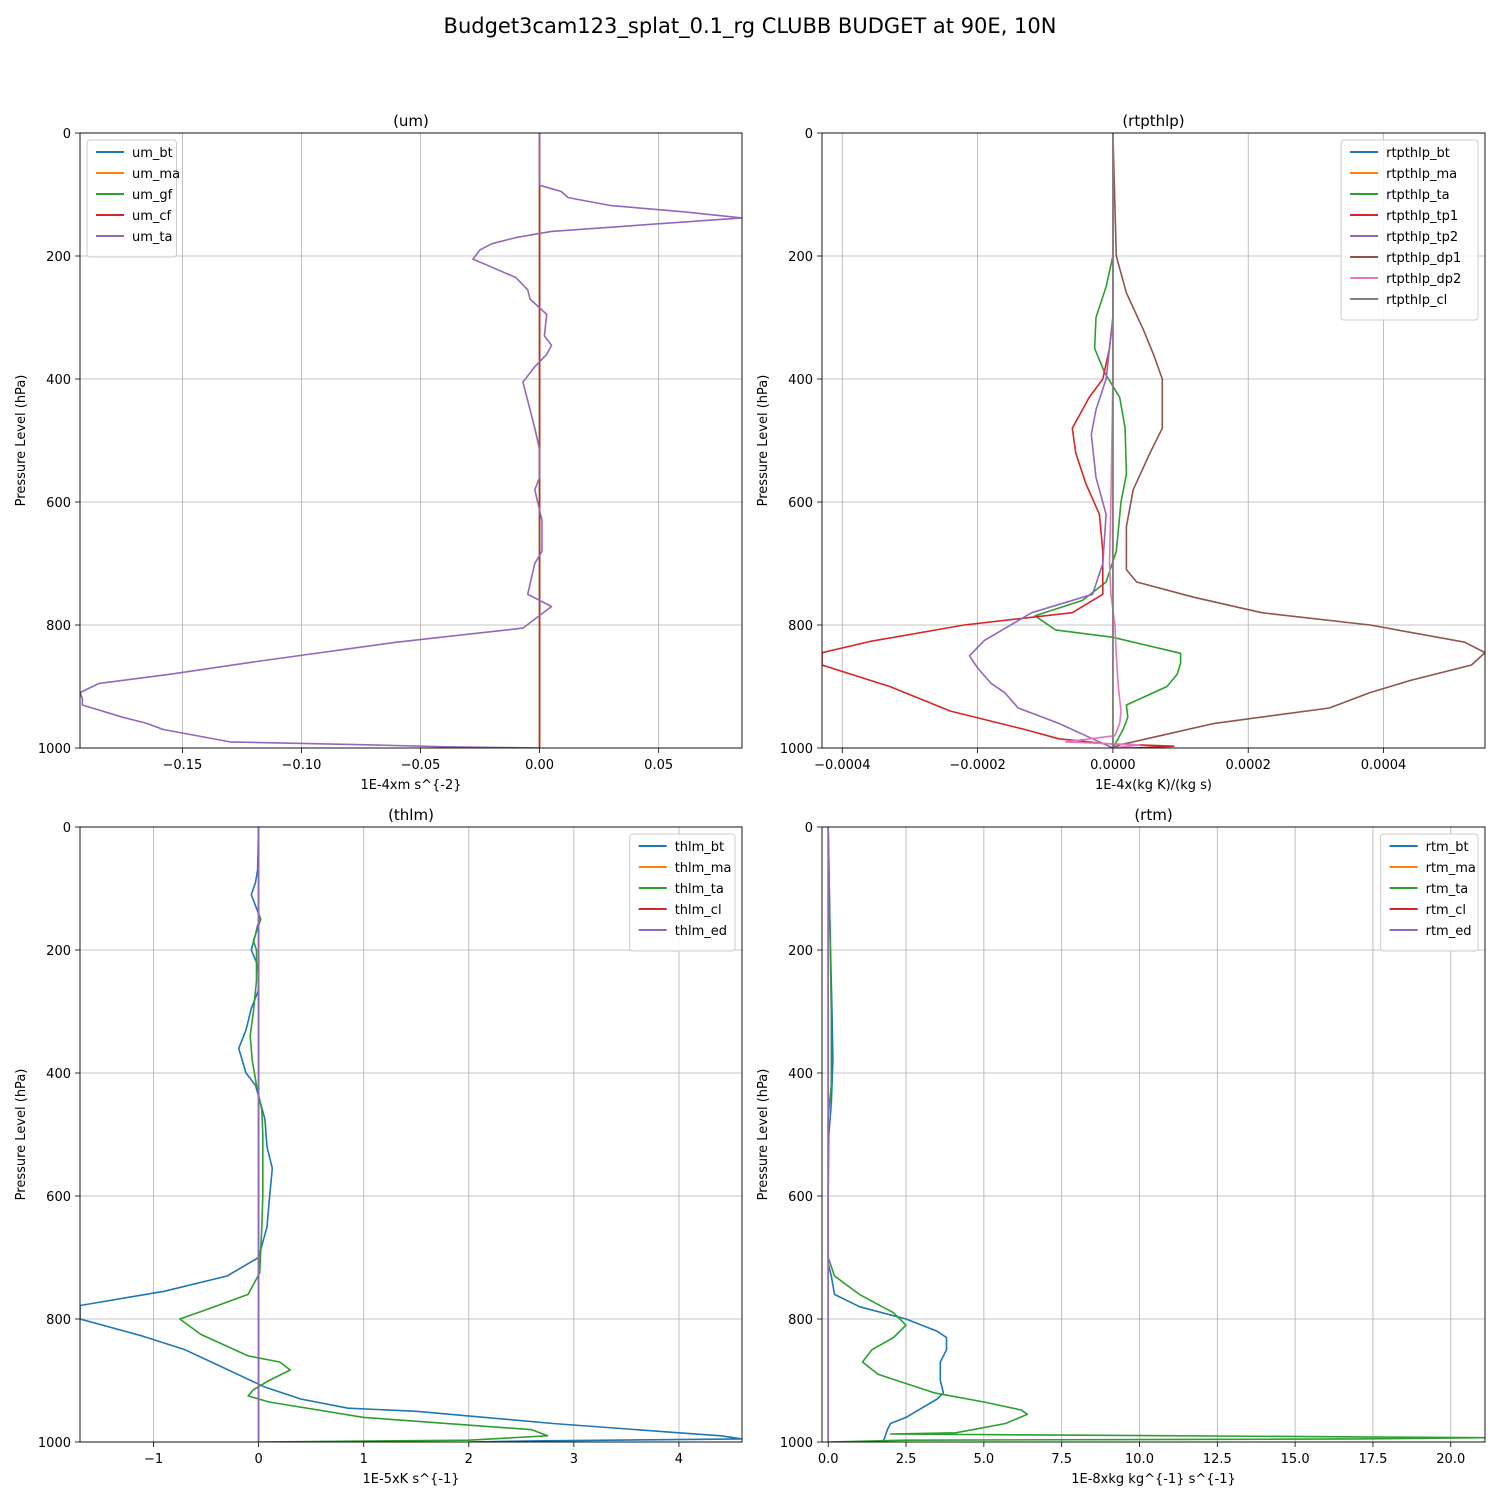 This screenshot has width=1500, height=1500. I want to click on legend-entry-rtpthlp_dp1: rtpthlp_dp1, so click(1423, 258).